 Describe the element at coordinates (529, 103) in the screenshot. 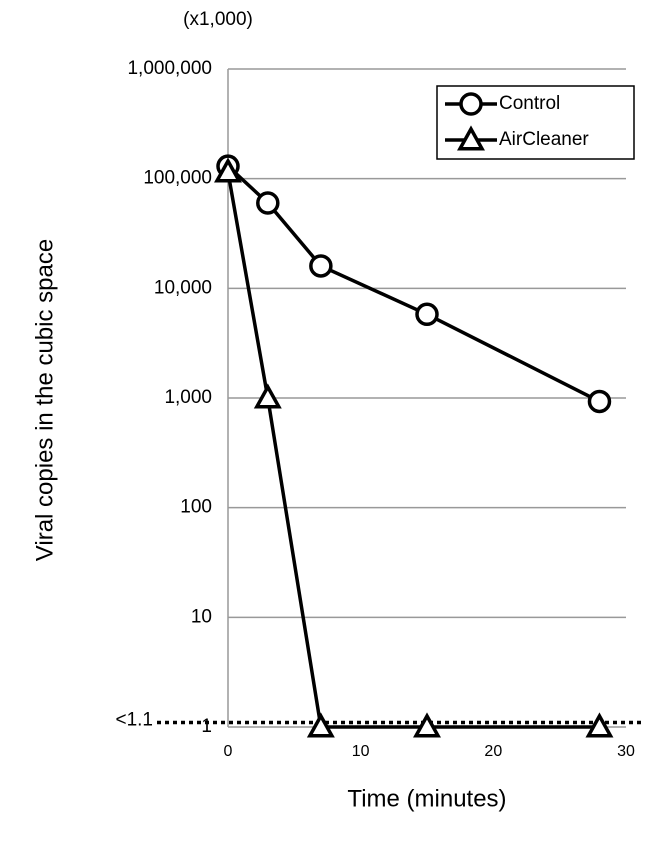

I see `legend-label: Control` at that location.